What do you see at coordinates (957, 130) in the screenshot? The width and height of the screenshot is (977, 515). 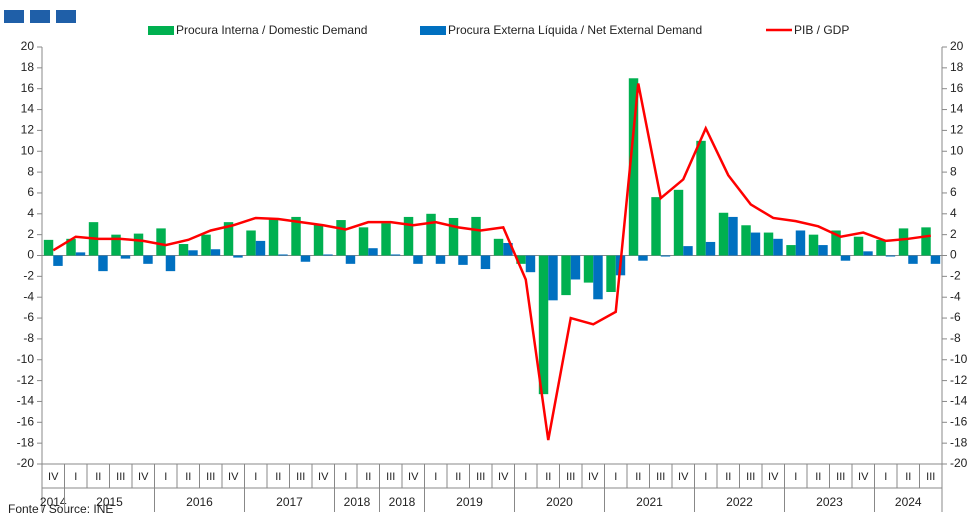 I see `y2-tick-label: 12` at bounding box center [957, 130].